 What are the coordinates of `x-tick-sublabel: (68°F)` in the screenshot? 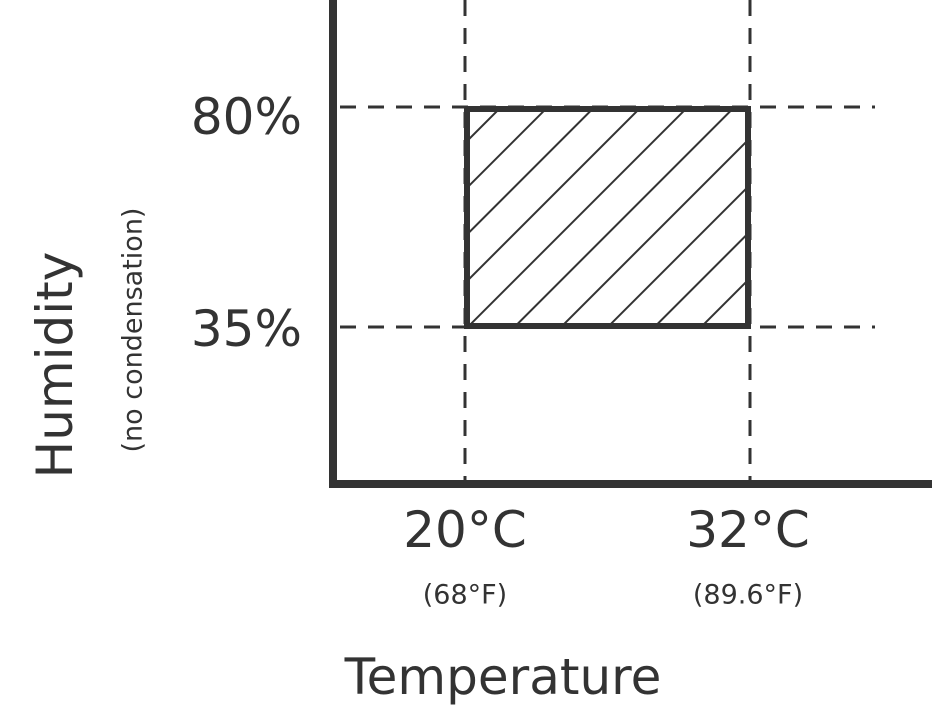 It's located at (465, 595).